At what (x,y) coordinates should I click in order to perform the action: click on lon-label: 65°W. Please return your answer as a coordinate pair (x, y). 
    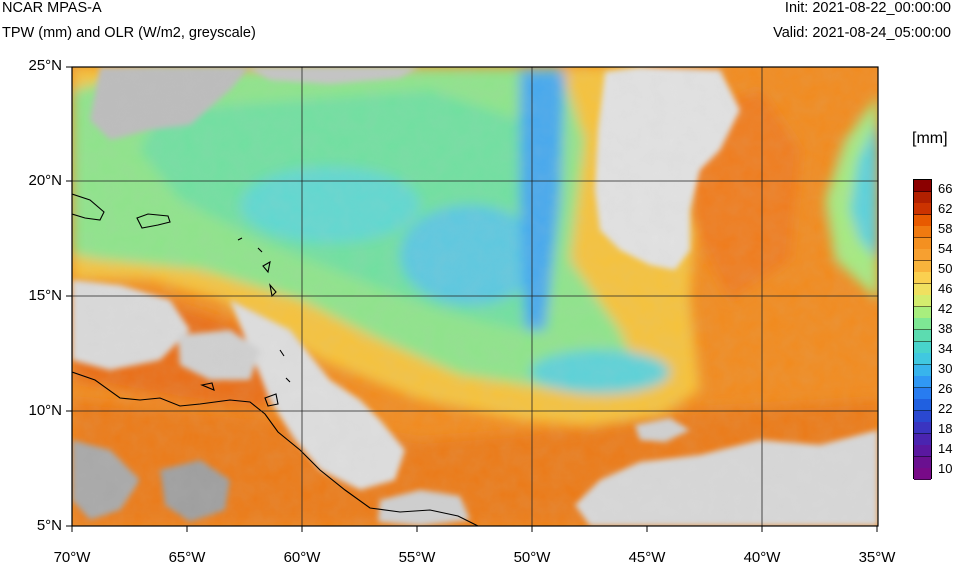
    Looking at the image, I should click on (187, 557).